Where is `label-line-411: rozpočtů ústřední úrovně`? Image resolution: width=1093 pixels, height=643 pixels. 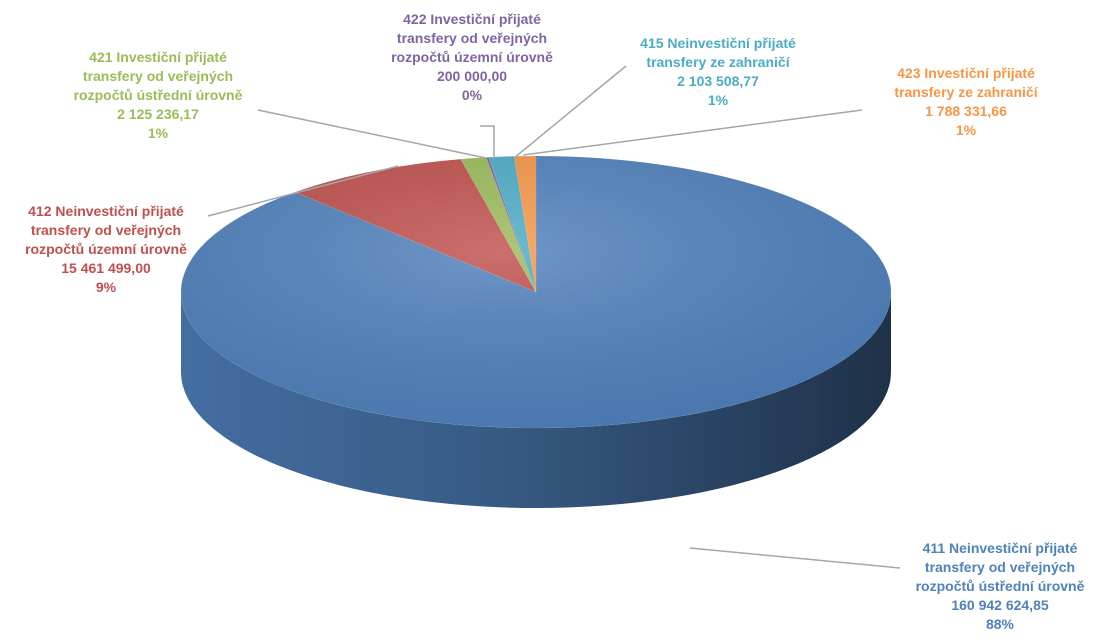
label-line-411: rozpočtů ústřední úrovně is located at coordinates (1000, 586).